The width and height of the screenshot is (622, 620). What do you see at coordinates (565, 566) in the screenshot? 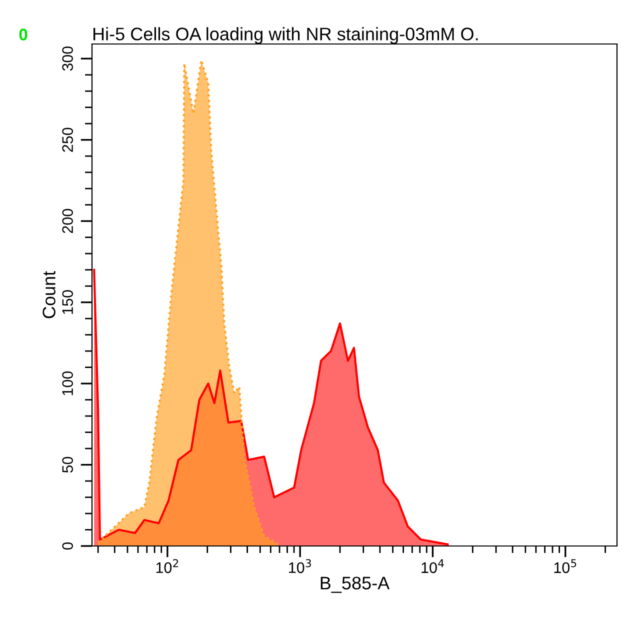
I see `x-tick-label: 10$^{5}$` at bounding box center [565, 566].